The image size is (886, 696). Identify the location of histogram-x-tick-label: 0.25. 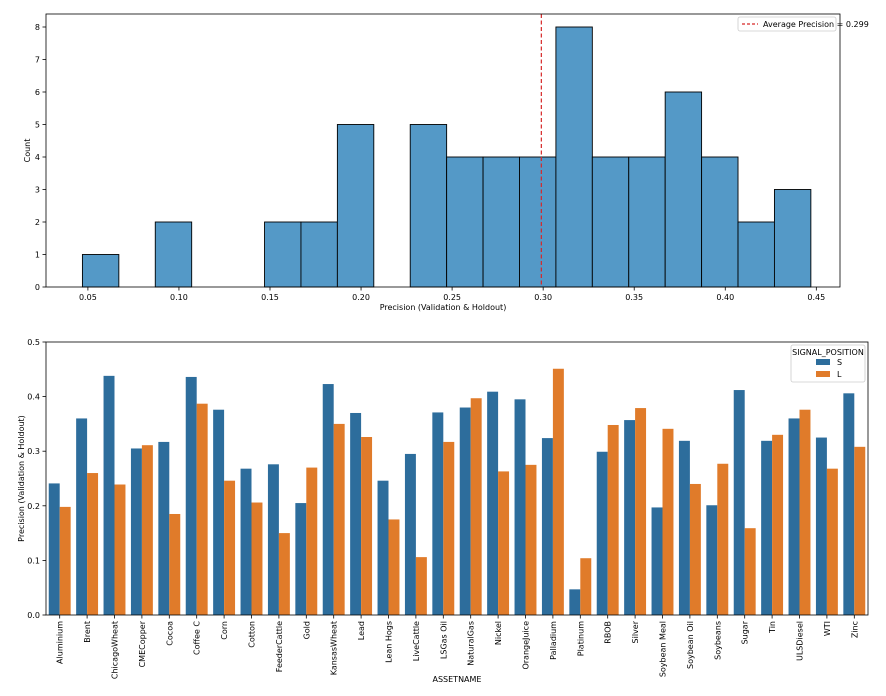
(452, 297).